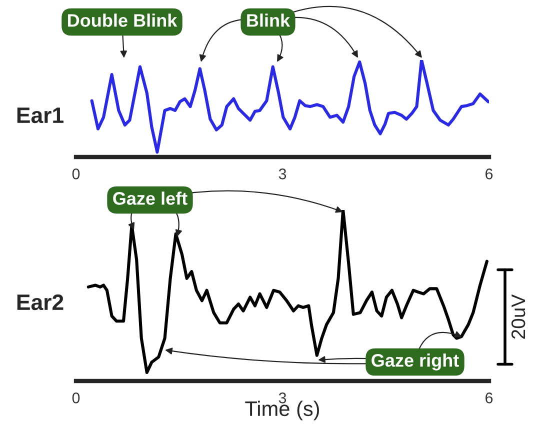 This screenshot has height=433, width=538. I want to click on text: 20uV, so click(518, 316).